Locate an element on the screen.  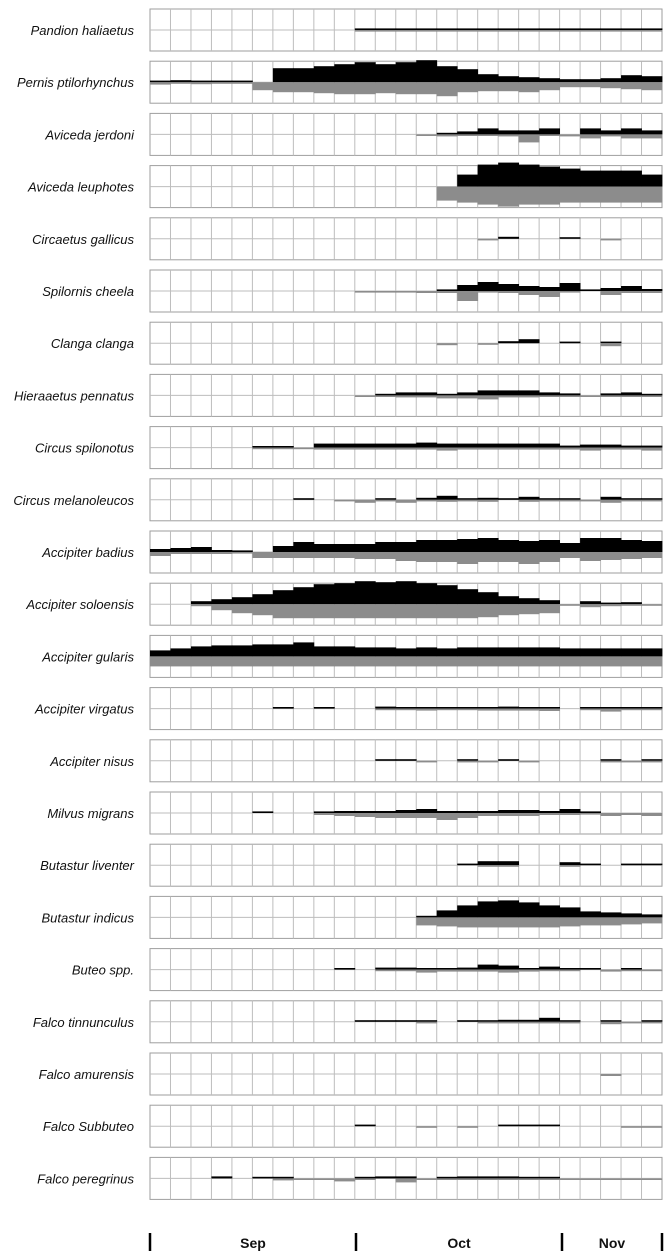
species-label-accipiter-virgatus: Accipiter virgatus is located at coordinates (84, 709).